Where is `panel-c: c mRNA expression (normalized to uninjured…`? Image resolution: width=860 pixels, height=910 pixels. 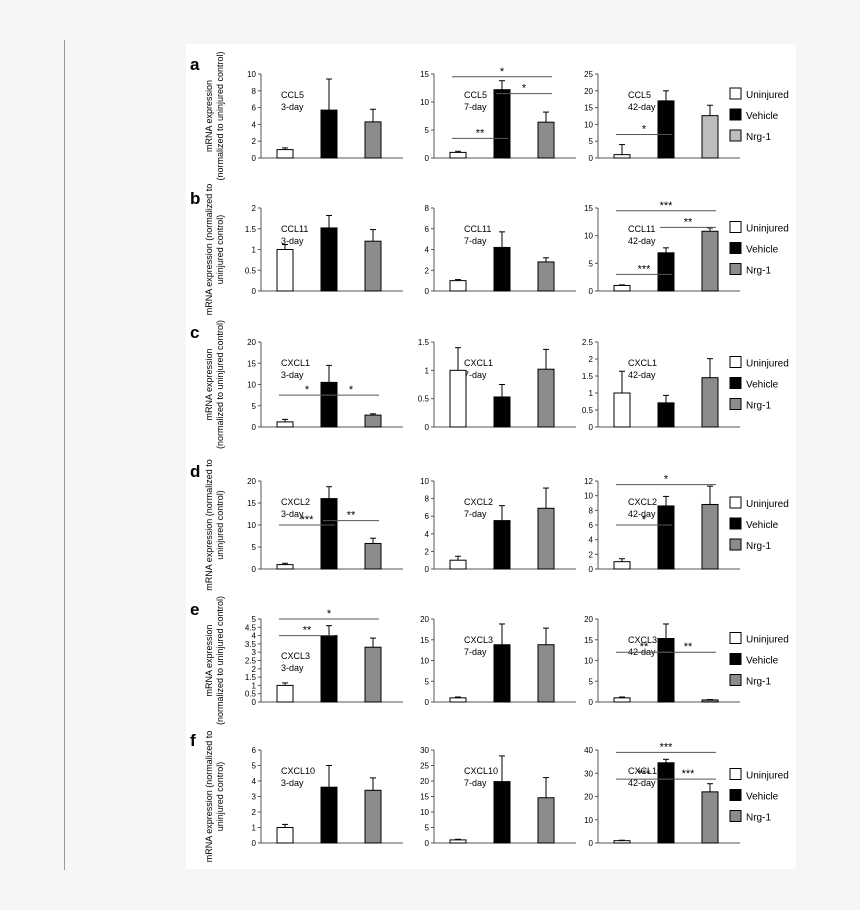
panel-c: c mRNA expression (normalized to uninjured… is located at coordinates (489, 384).